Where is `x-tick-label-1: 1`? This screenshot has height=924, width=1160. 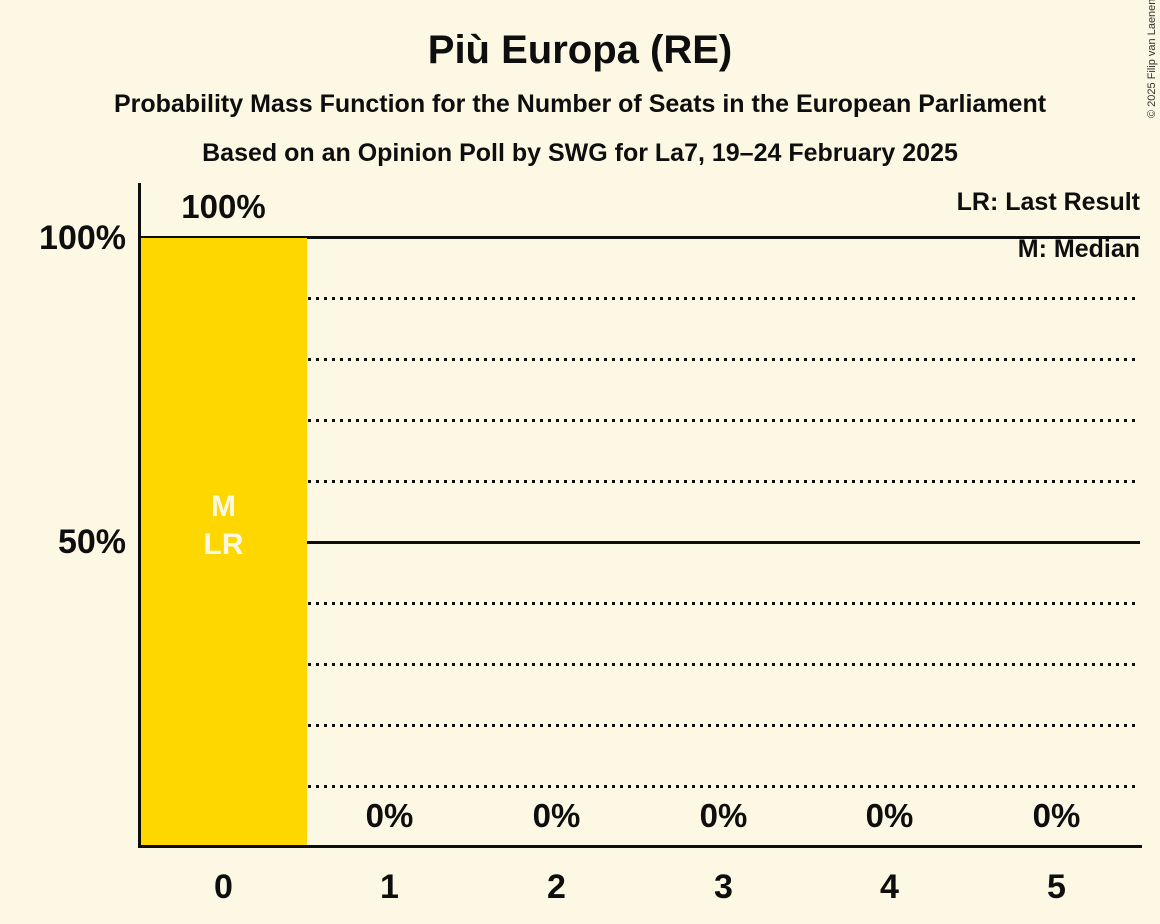
x-tick-label-1: 1 is located at coordinates (389, 887).